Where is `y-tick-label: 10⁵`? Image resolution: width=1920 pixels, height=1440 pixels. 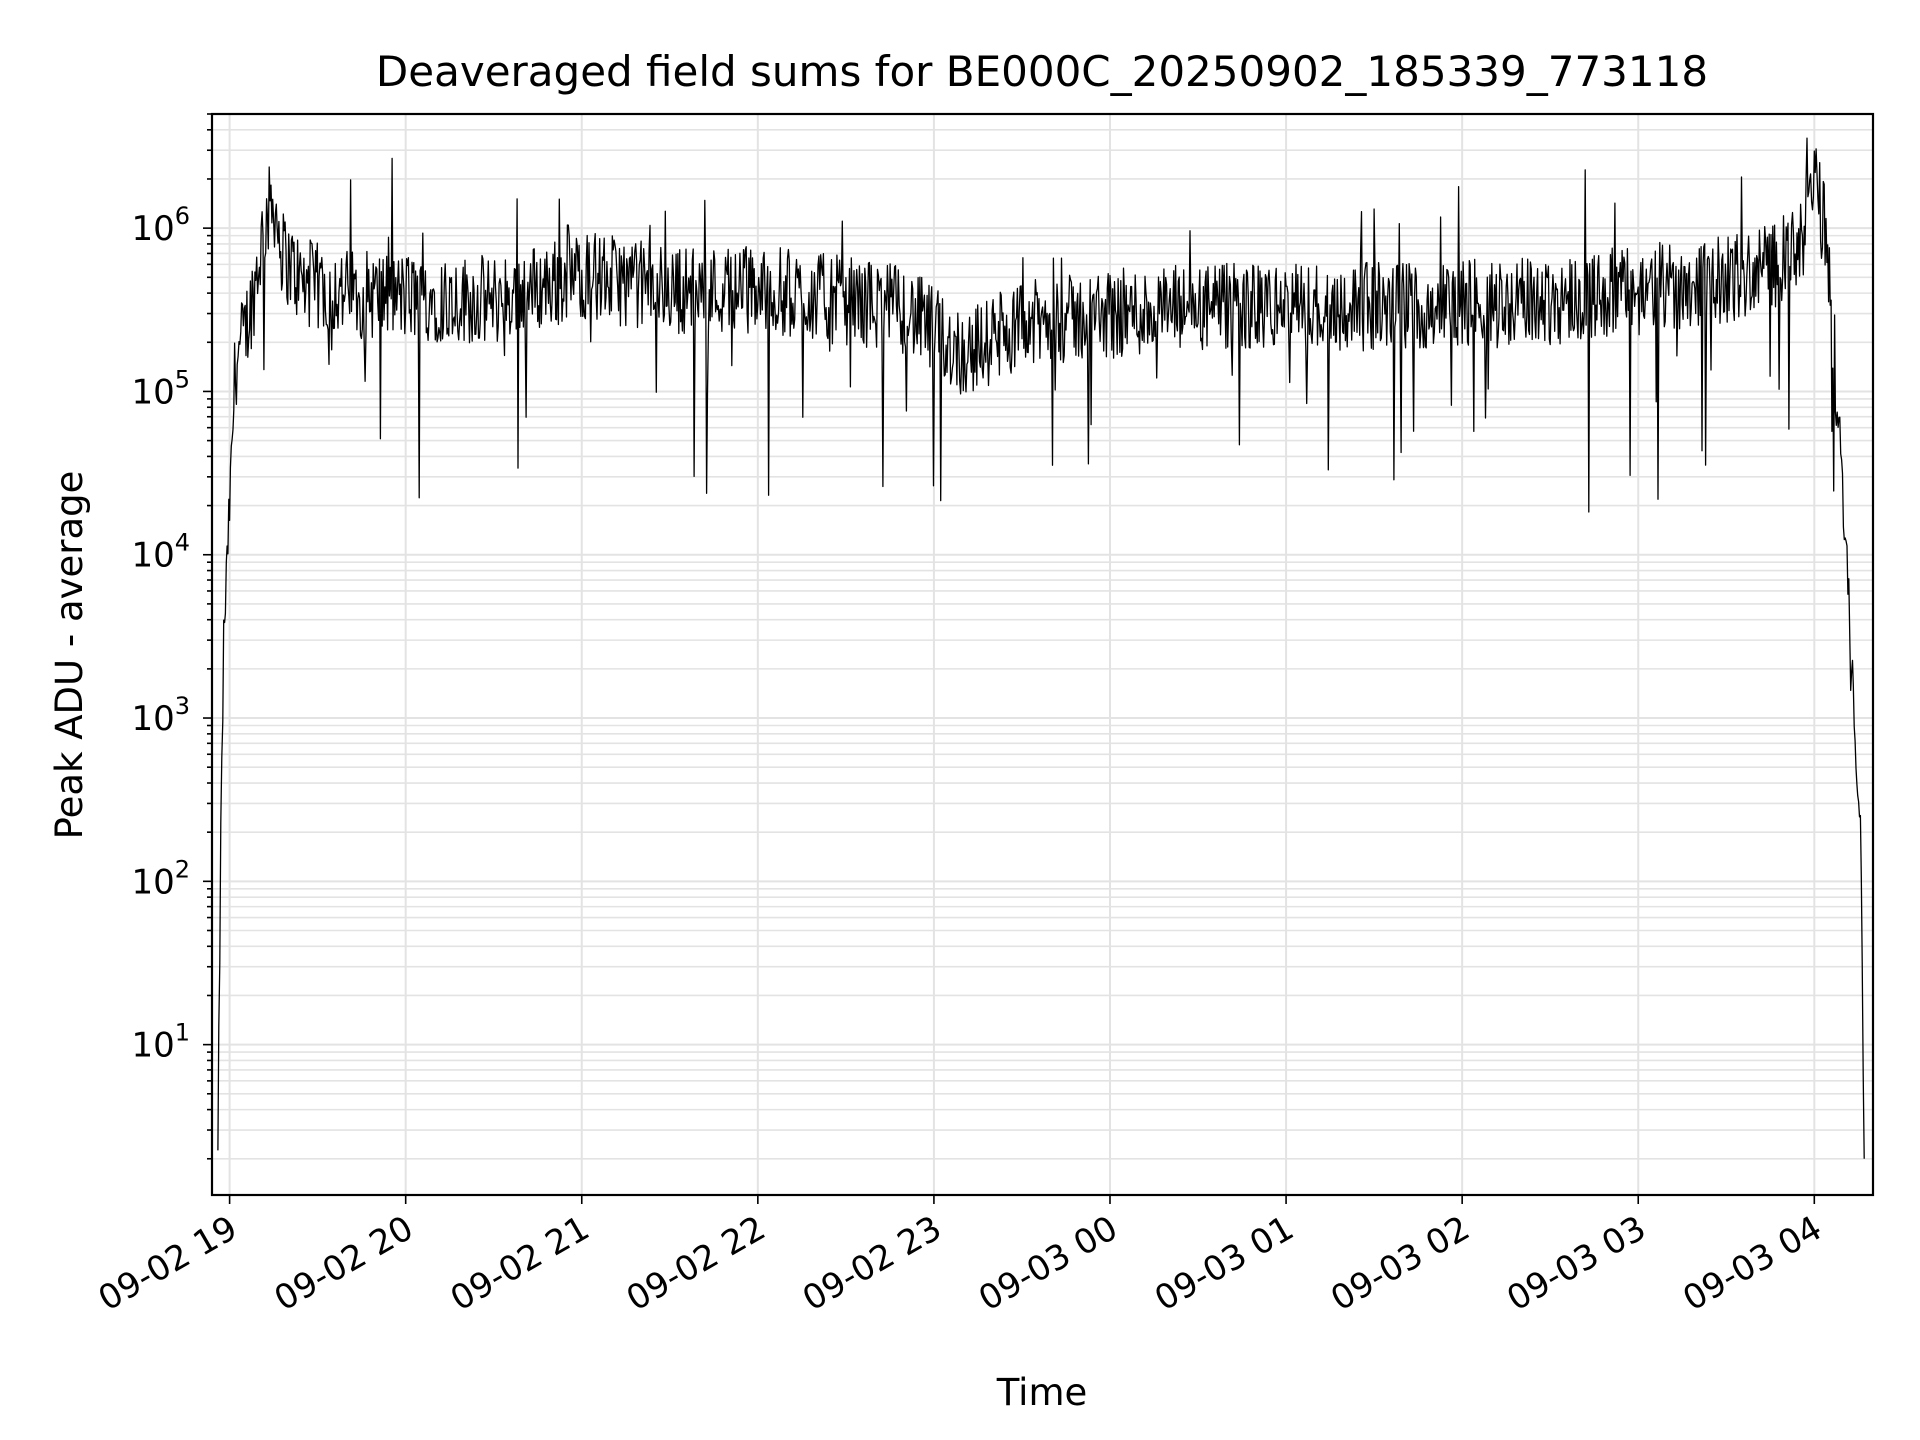 y-tick-label: 10⁵ is located at coordinates (160, 388).